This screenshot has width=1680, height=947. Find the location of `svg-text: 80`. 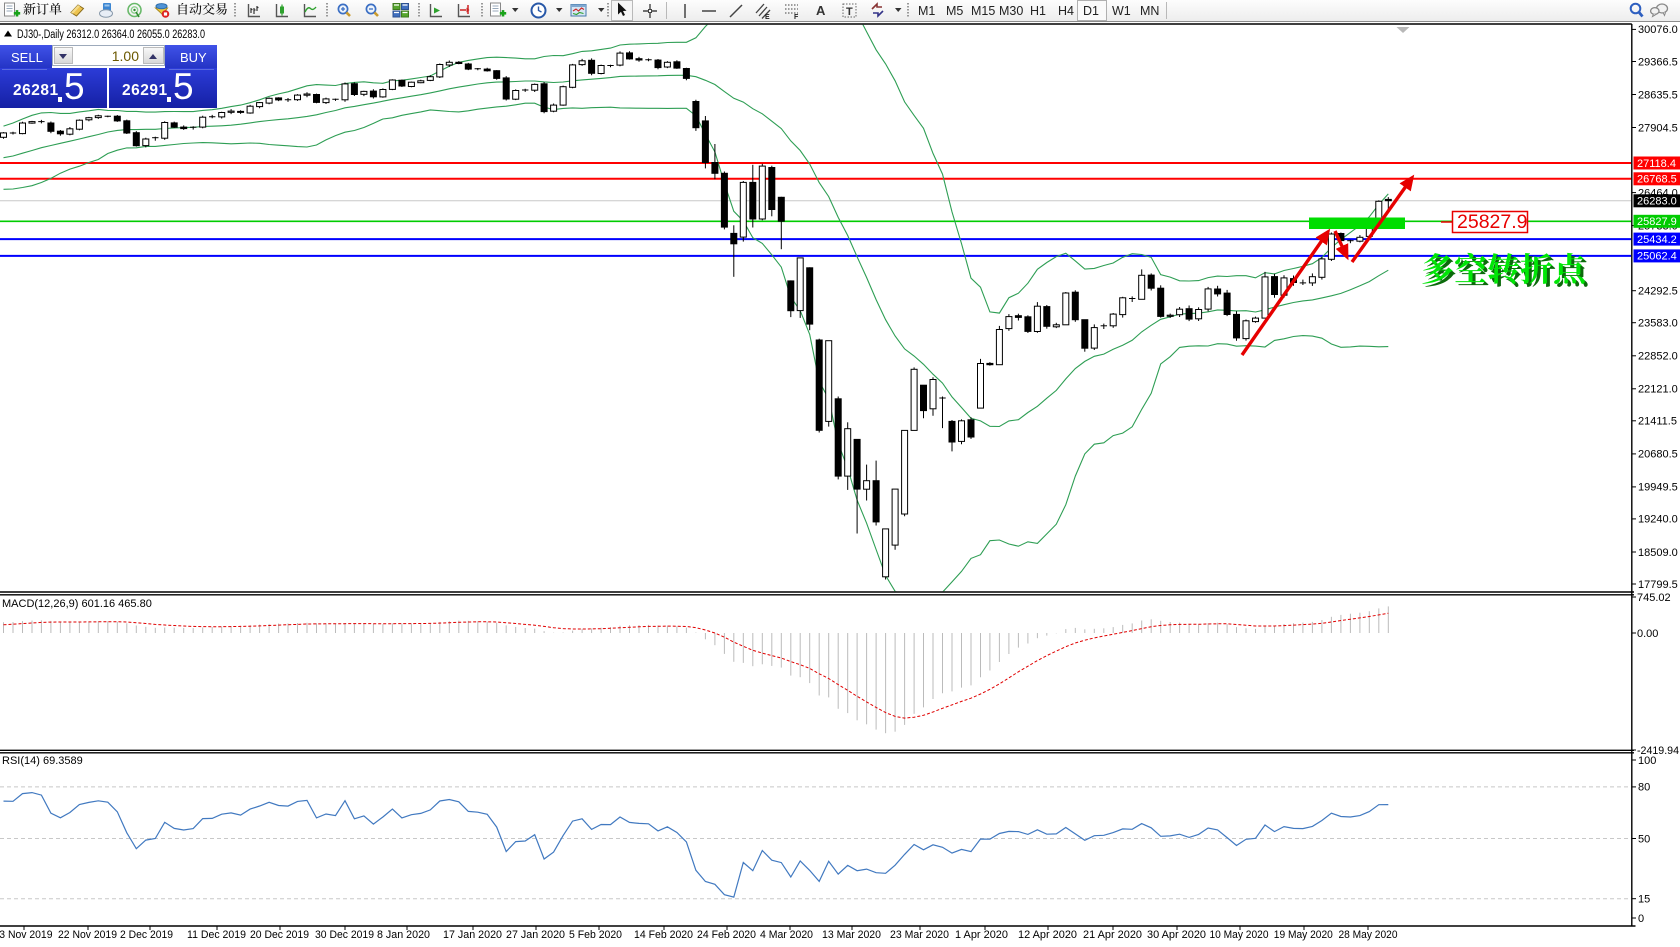

svg-text: 80 is located at coordinates (1644, 788).